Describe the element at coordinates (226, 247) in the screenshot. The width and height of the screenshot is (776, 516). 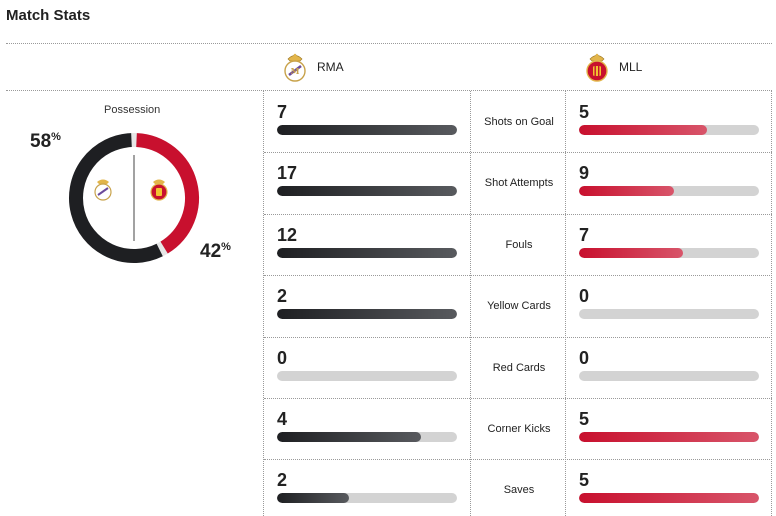
I see `possession-away-unit: %` at that location.